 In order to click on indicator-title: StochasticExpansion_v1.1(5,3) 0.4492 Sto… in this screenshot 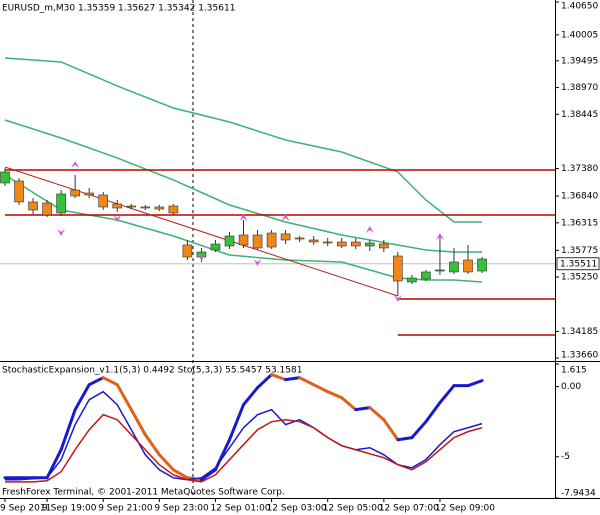, I will do `click(152, 371)`.